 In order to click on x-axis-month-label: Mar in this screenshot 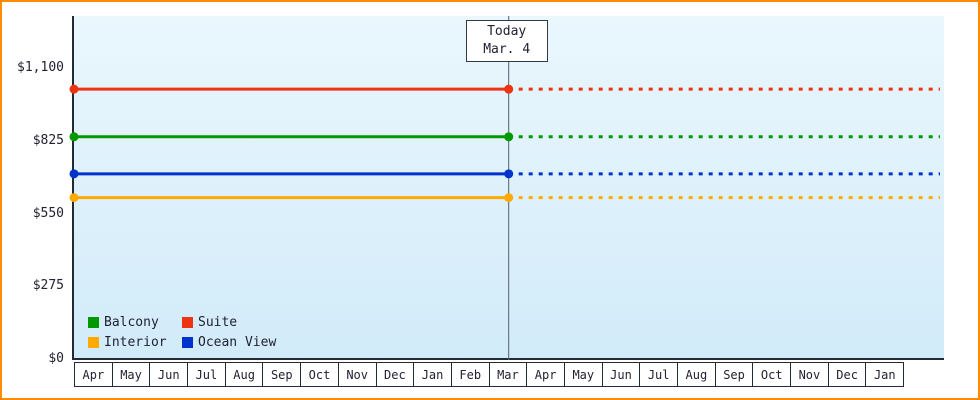, I will do `click(508, 374)`.